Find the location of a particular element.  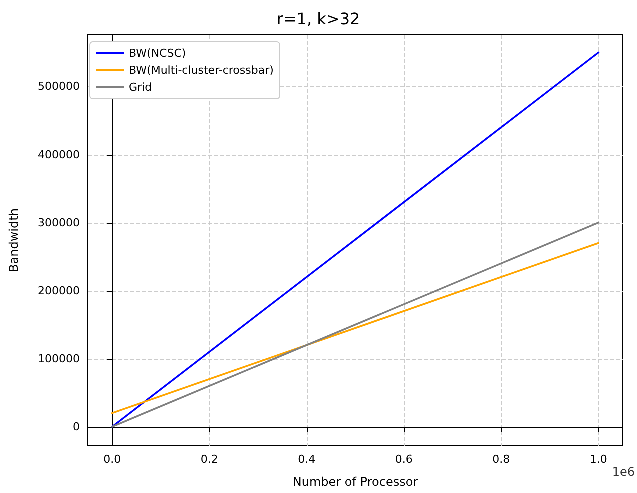

x-tick-label: 0.6 is located at coordinates (404, 459).